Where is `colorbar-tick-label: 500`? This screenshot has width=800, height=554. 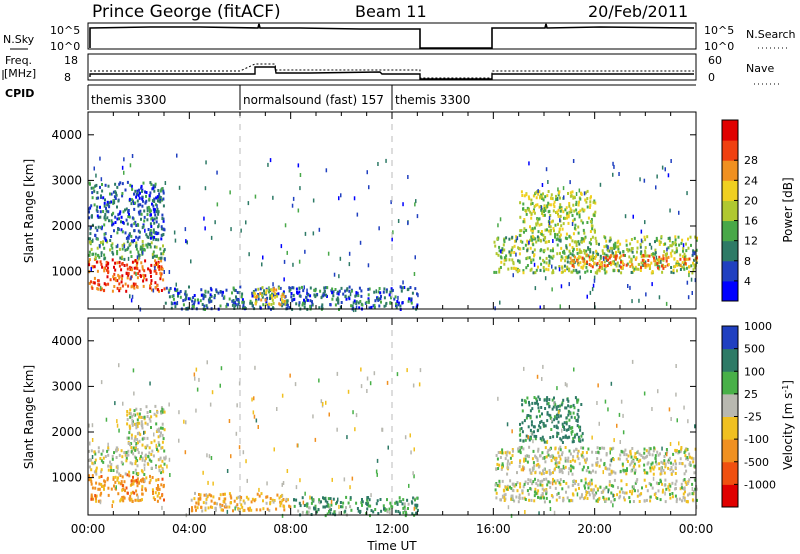 colorbar-tick-label: 500 is located at coordinates (754, 349).